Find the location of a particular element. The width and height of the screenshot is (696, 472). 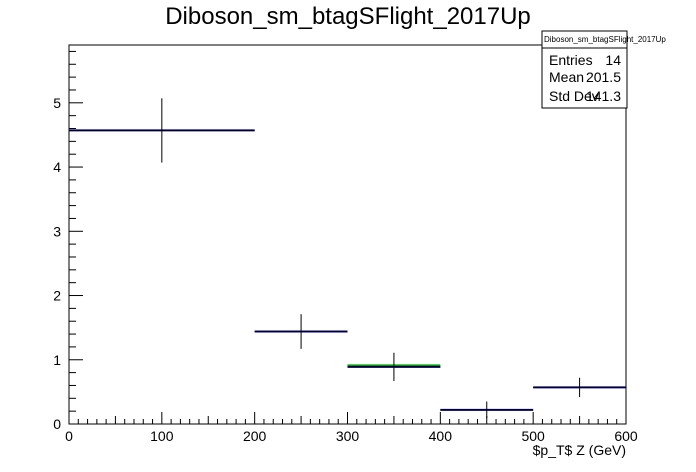

stats-box-title: Diboson_sm_btagSFlight_2017Up is located at coordinates (605, 39).